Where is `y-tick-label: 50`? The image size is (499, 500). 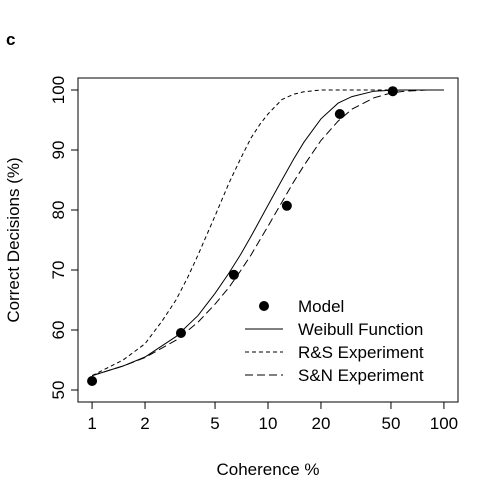 y-tick-label: 50 is located at coordinates (58, 390).